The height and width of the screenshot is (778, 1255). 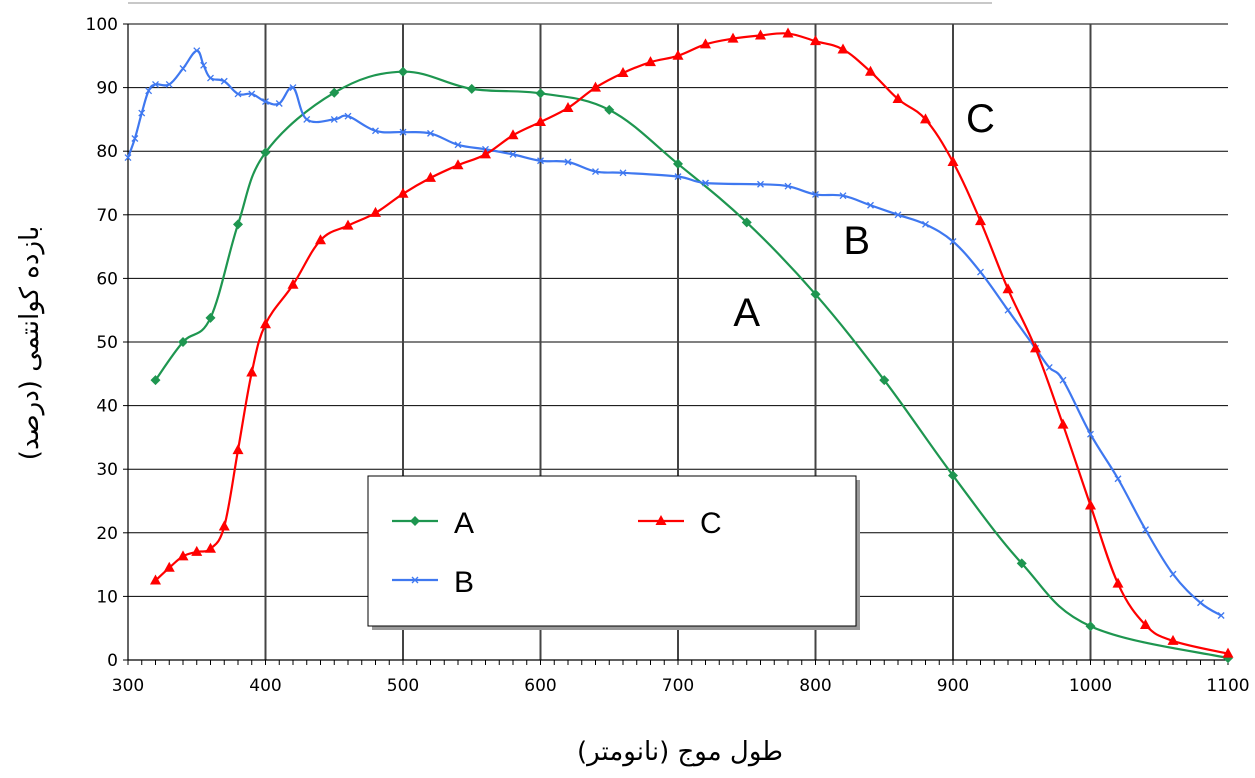 What do you see at coordinates (680, 752) in the screenshot?
I see `x-axis-title: طول موج (نانومتر)` at bounding box center [680, 752].